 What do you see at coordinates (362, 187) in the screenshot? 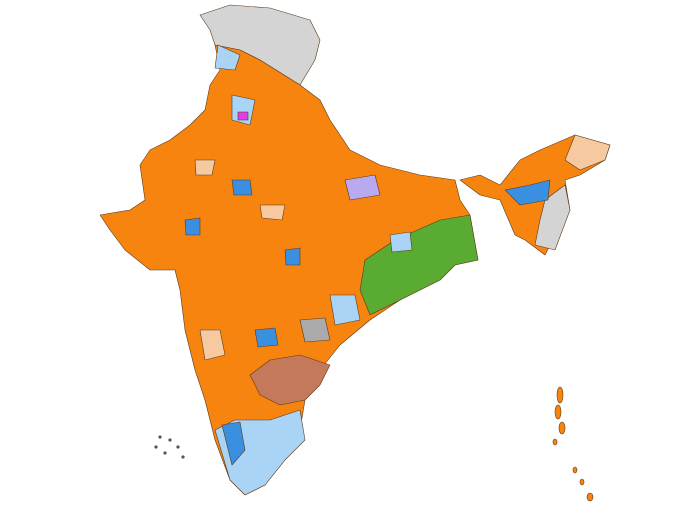
I see `patch-lavender` at bounding box center [362, 187].